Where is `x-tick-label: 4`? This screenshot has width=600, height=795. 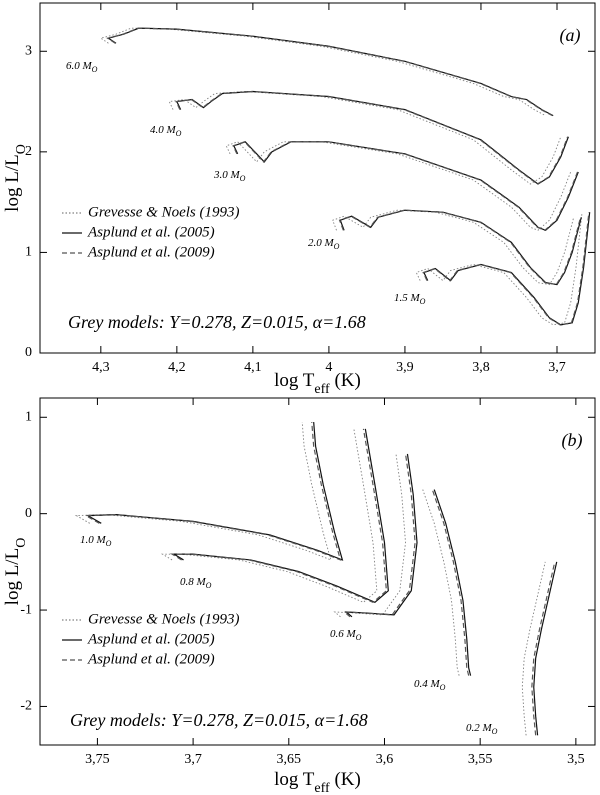 x-tick-label: 4 is located at coordinates (328, 367).